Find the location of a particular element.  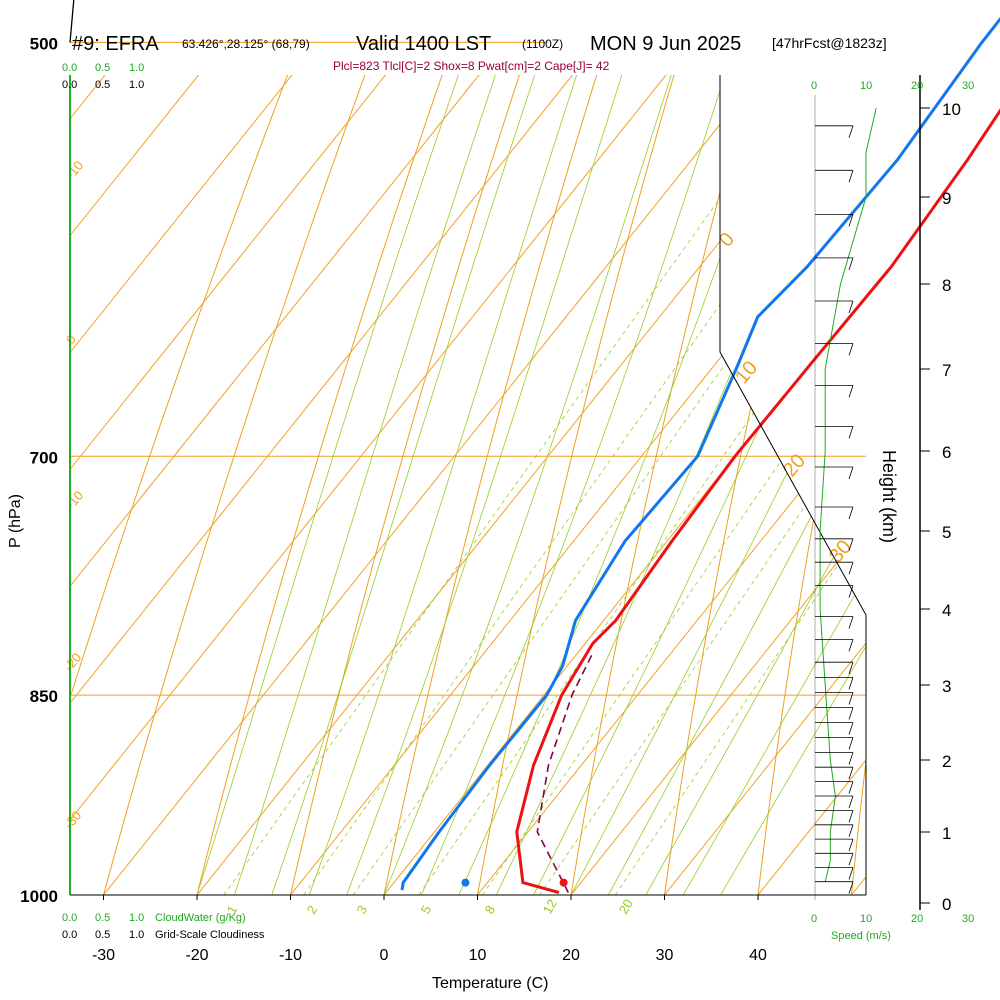

scale-bottom-black-1: 0.5 is located at coordinates (102, 935).